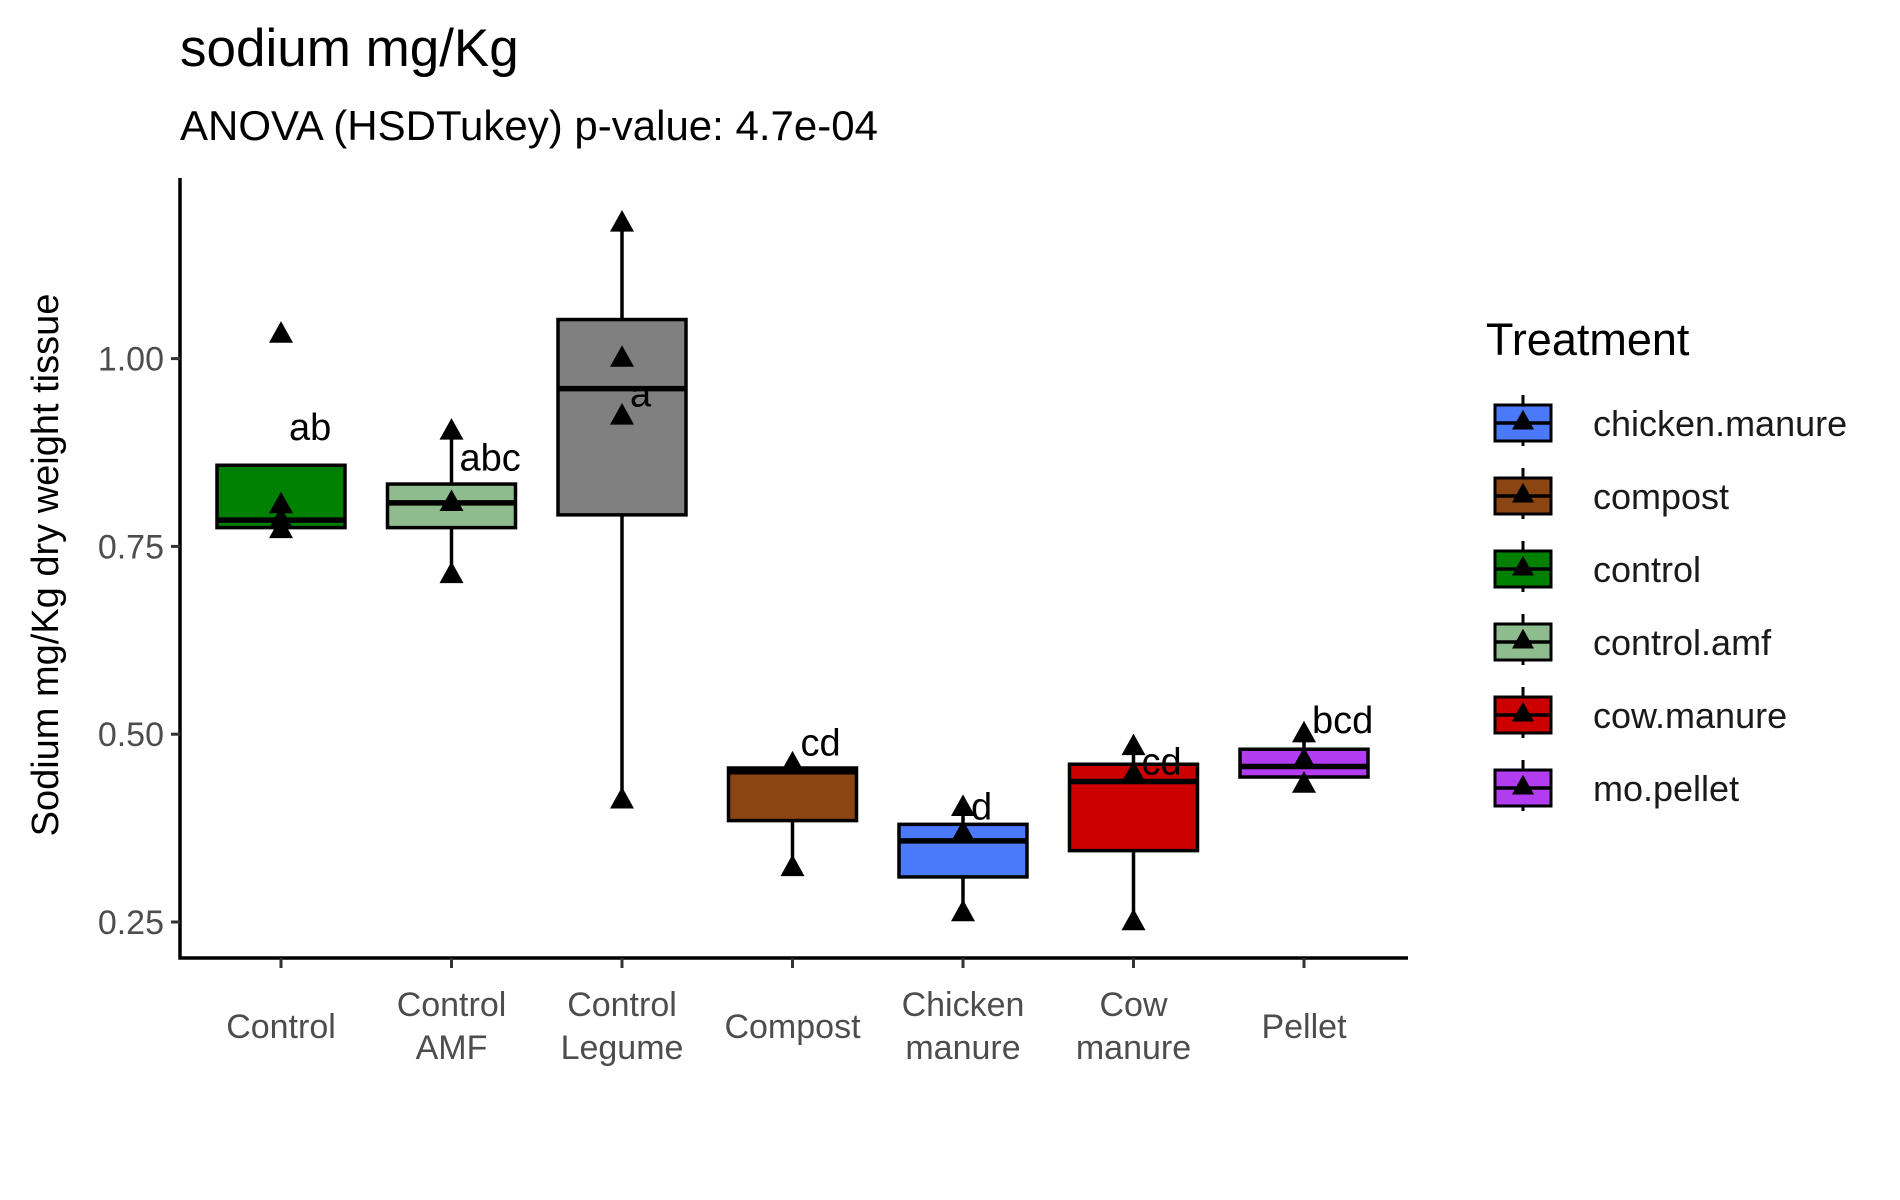 The height and width of the screenshot is (1200, 1900). What do you see at coordinates (1588, 339) in the screenshot?
I see `legend-title: Treatment` at bounding box center [1588, 339].